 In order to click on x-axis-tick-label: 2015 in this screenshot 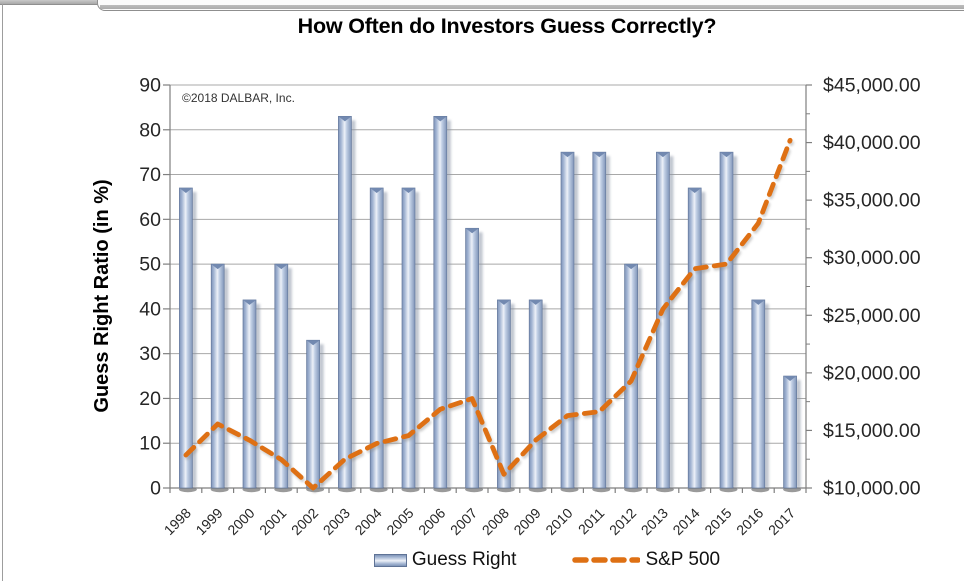, I will do `click(717, 521)`.